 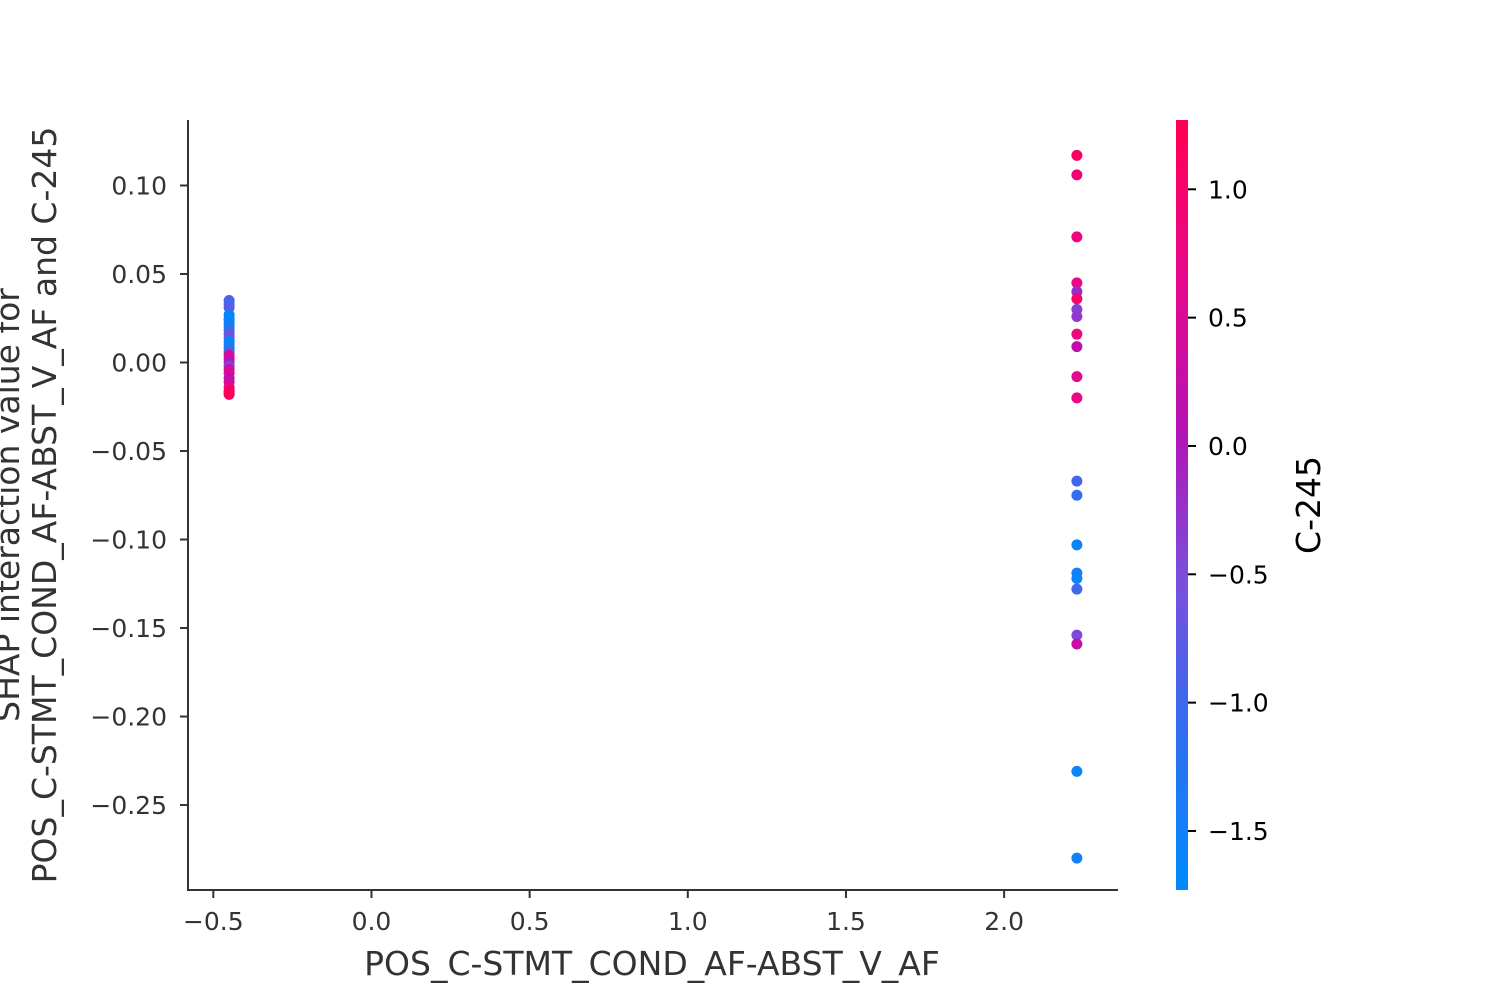 What do you see at coordinates (1228, 446) in the screenshot?
I see `colorbar-tick-label: 0.0` at bounding box center [1228, 446].